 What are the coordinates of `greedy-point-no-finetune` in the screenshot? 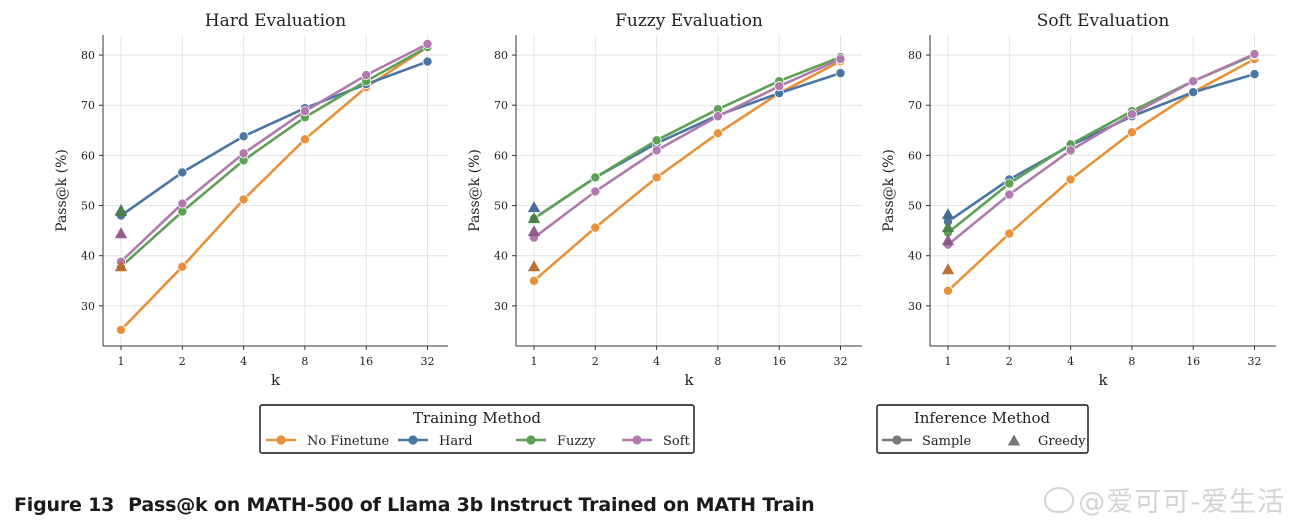 It's located at (534, 266).